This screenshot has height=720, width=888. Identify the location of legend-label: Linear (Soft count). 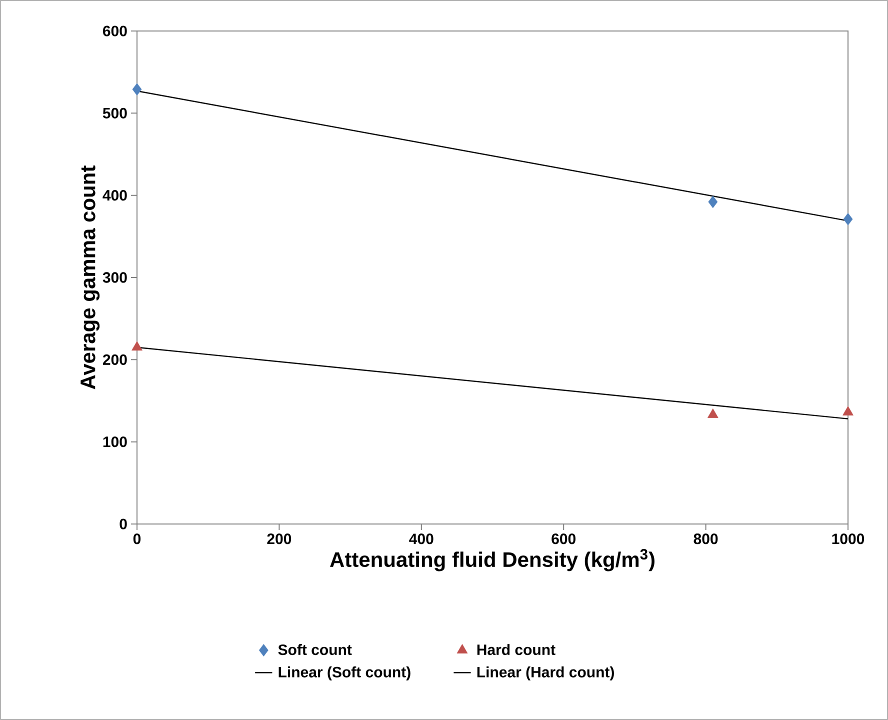
(344, 673).